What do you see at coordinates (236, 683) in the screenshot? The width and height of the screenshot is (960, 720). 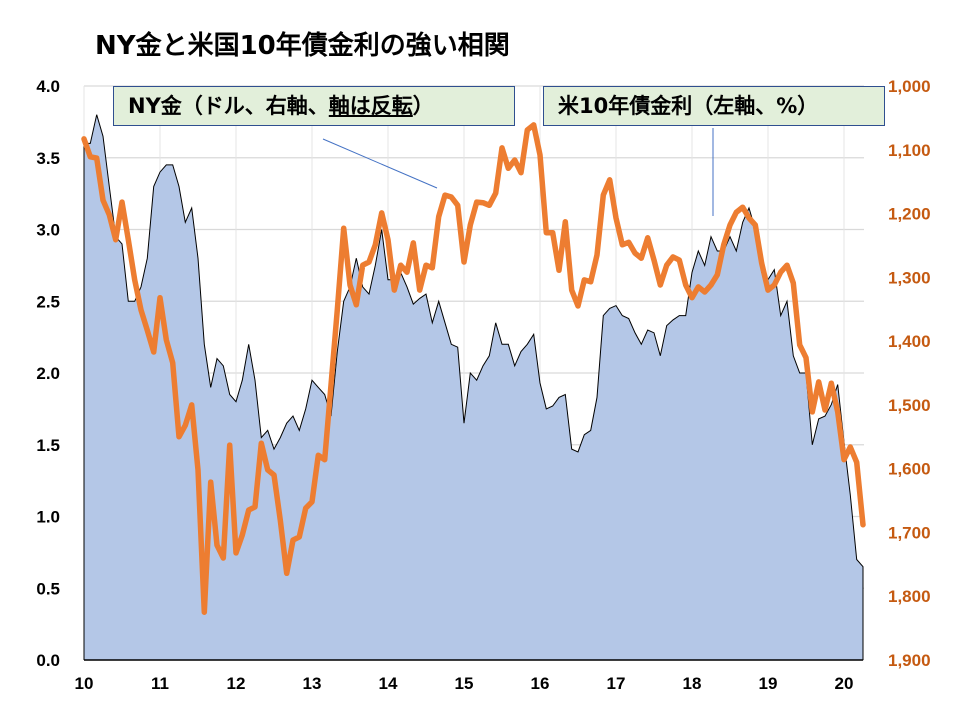 I see `x-axis-tick-label: 12` at bounding box center [236, 683].